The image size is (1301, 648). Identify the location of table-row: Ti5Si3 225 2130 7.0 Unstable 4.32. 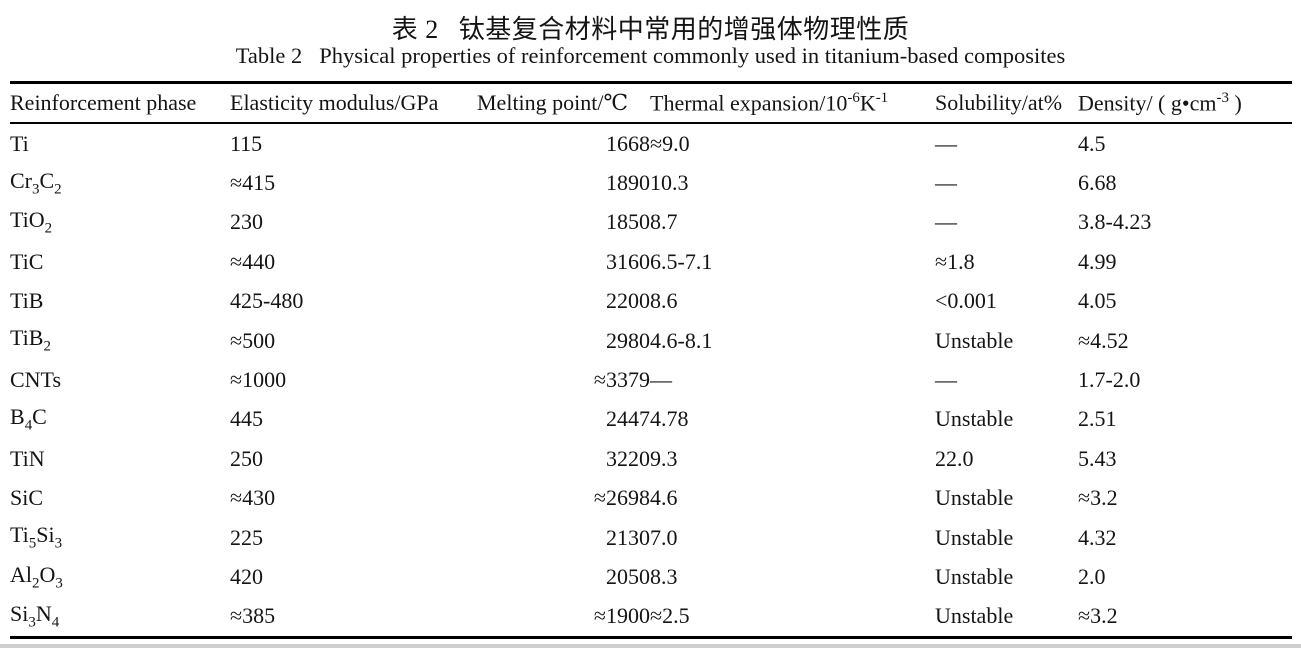
(651, 537).